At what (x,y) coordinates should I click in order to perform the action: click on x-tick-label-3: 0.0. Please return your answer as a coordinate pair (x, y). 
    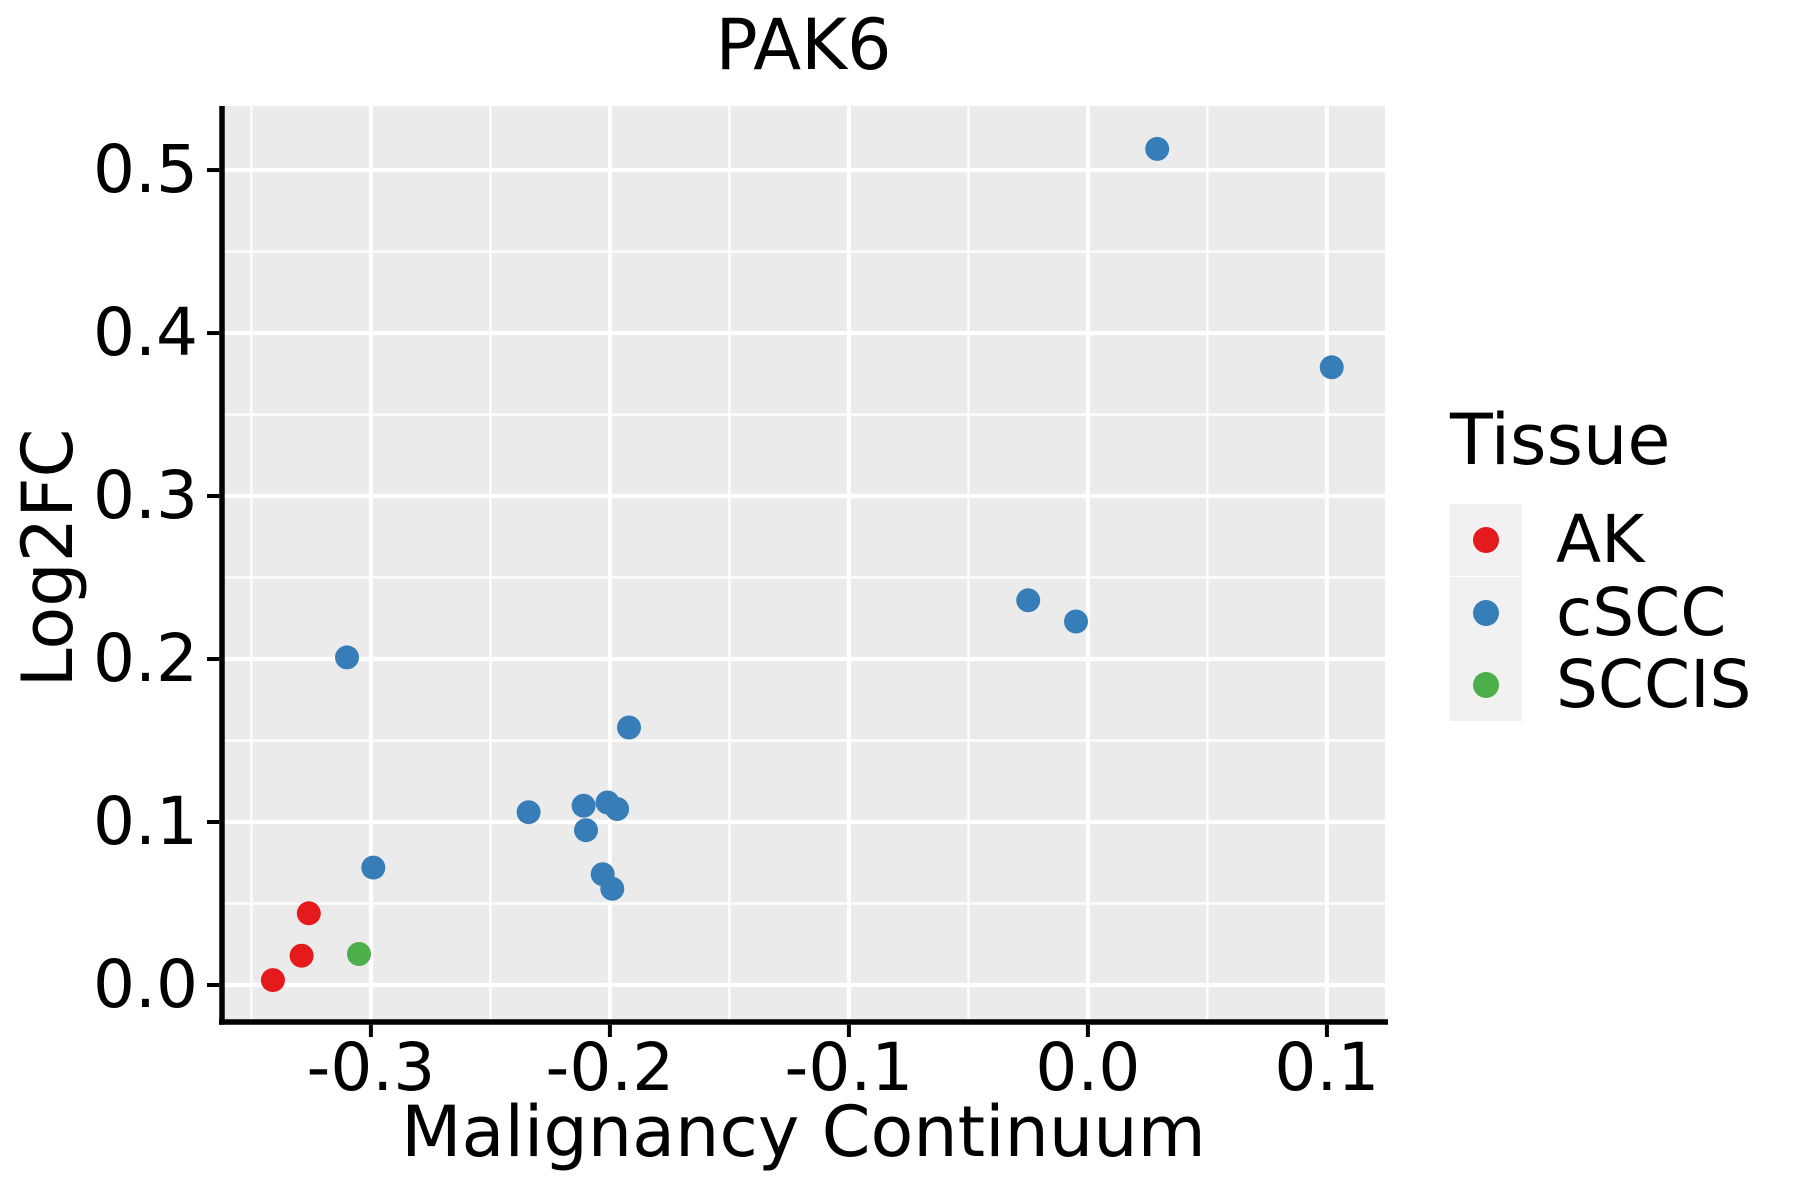
    Looking at the image, I should click on (1088, 1067).